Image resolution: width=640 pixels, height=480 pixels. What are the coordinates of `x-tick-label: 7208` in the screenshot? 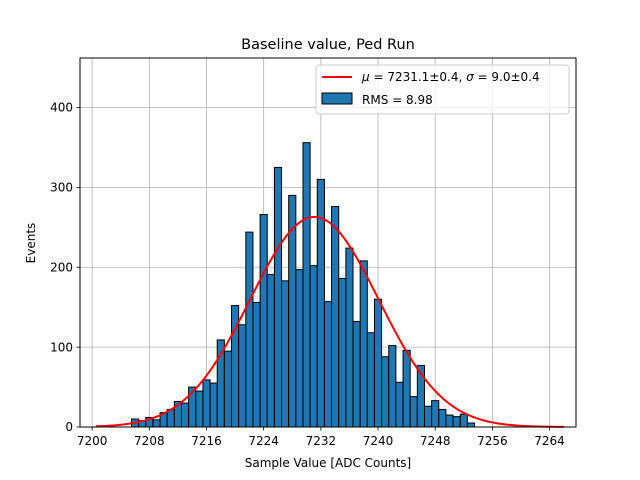 It's located at (149, 441).